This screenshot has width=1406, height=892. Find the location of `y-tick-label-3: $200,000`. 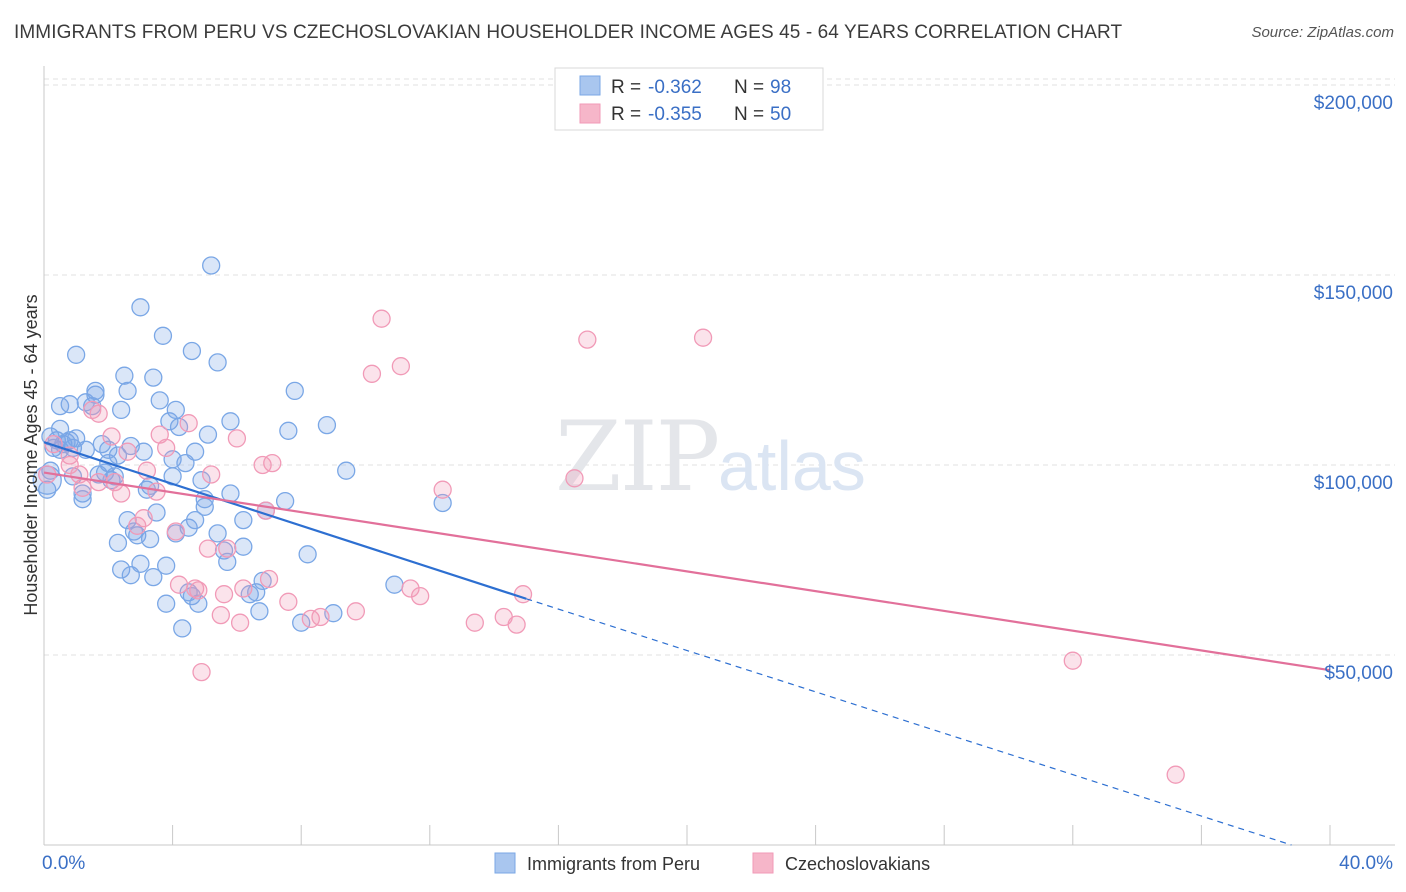

y-tick-label-3: $200,000 is located at coordinates (1353, 103).